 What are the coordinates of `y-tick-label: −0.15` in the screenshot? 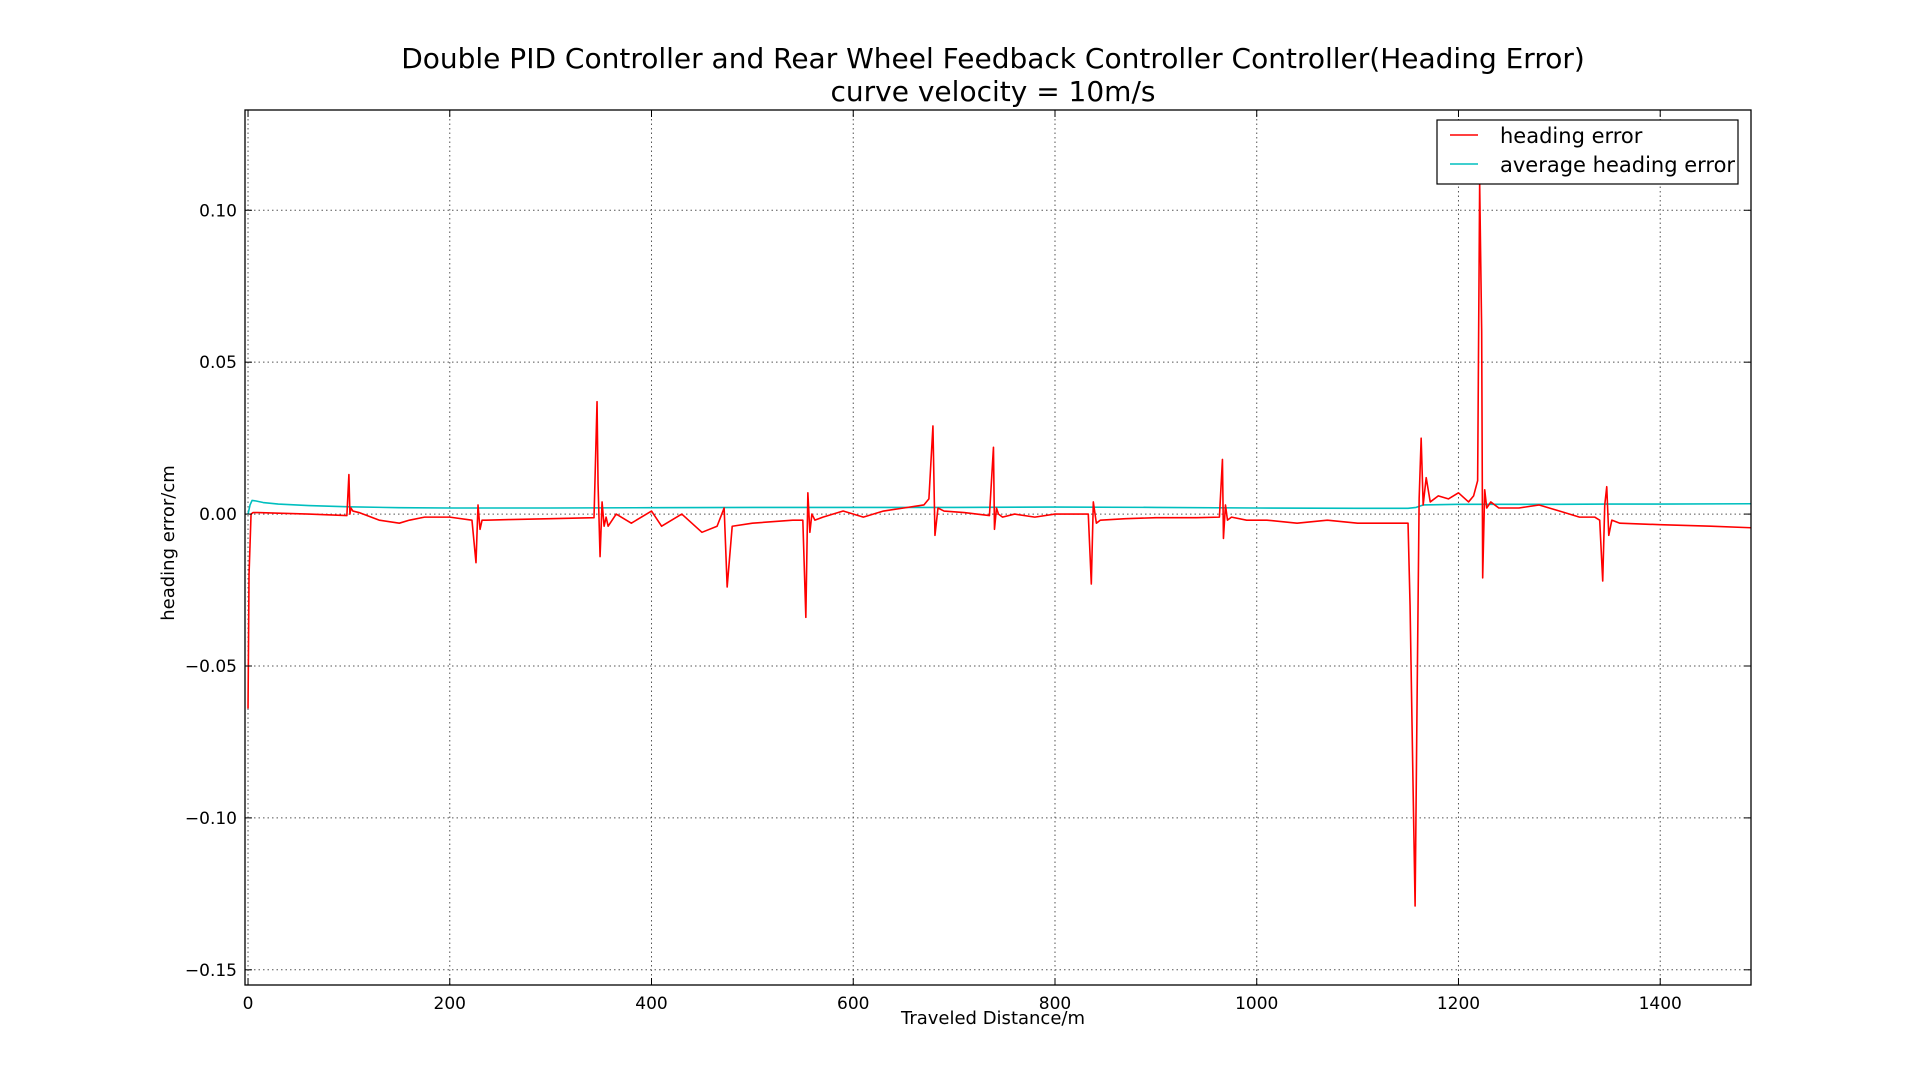 It's located at (211, 971).